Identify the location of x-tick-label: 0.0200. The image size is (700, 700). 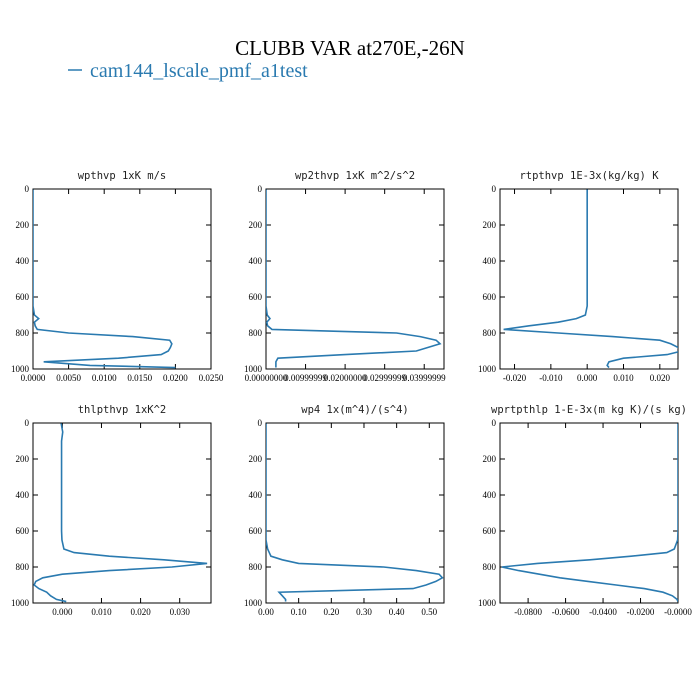
(175, 378).